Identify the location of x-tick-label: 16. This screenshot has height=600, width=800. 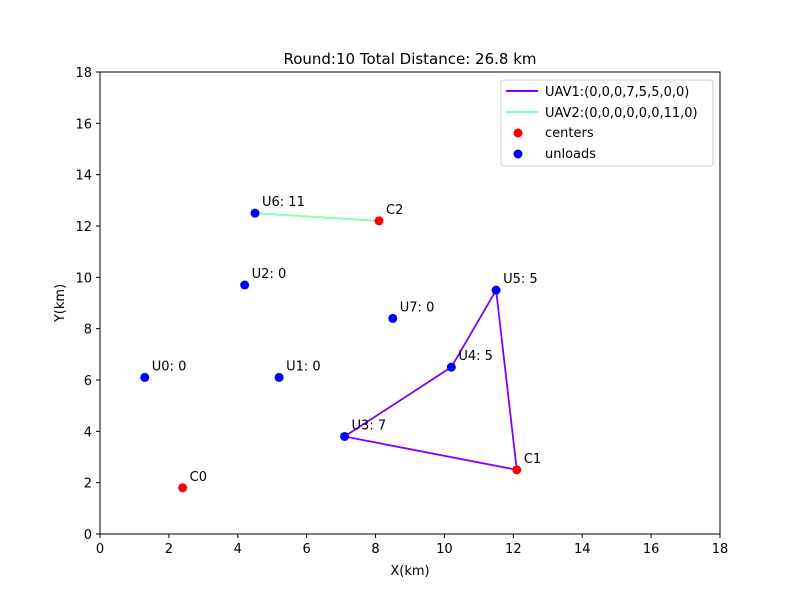
(651, 549).